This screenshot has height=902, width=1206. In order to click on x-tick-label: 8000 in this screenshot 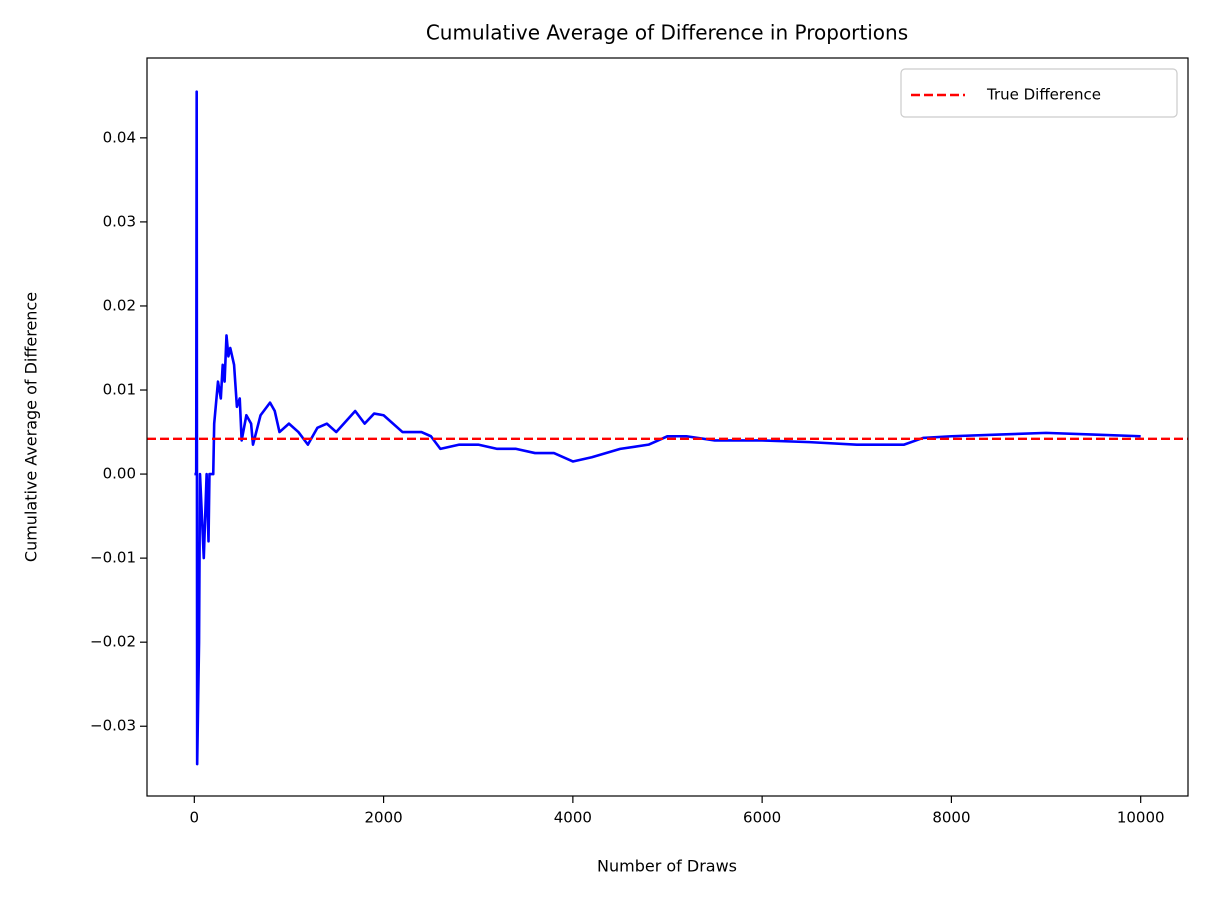, I will do `click(951, 818)`.